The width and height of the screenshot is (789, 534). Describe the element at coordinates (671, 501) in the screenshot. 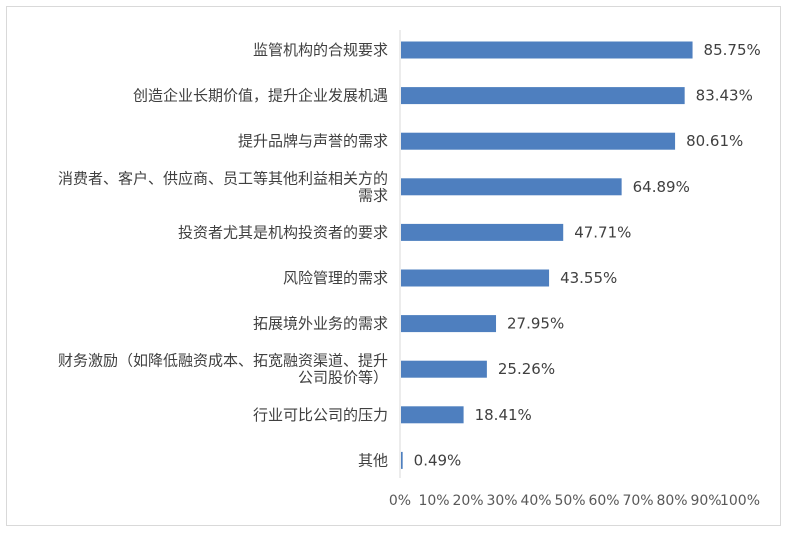

I see `x-tick-label: 80%` at that location.